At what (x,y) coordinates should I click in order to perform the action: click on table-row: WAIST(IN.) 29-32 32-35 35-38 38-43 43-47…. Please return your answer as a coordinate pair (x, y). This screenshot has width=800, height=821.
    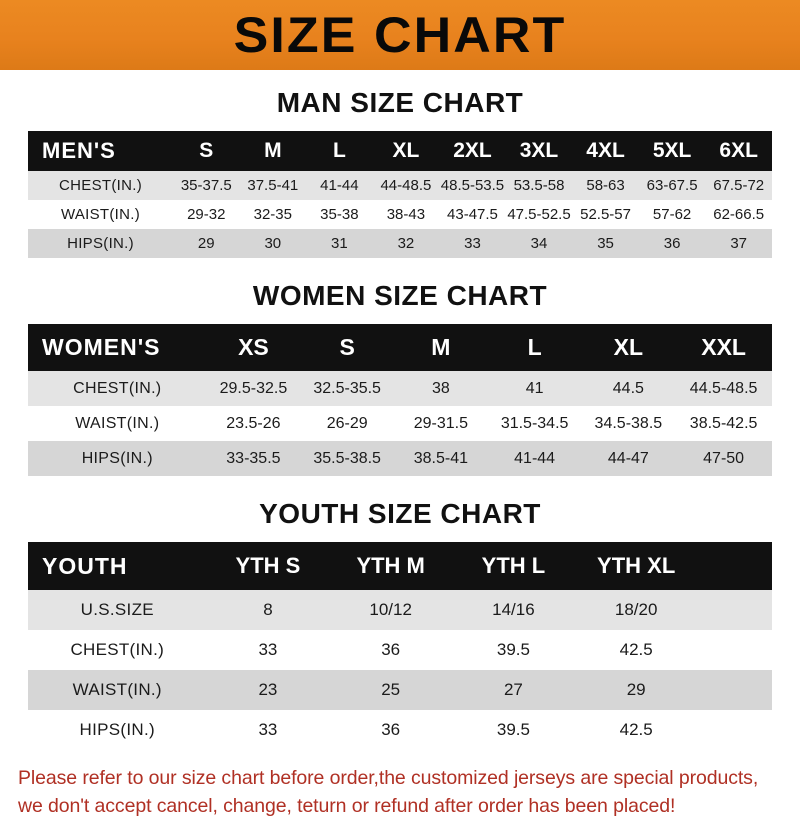
    Looking at the image, I should click on (400, 214).